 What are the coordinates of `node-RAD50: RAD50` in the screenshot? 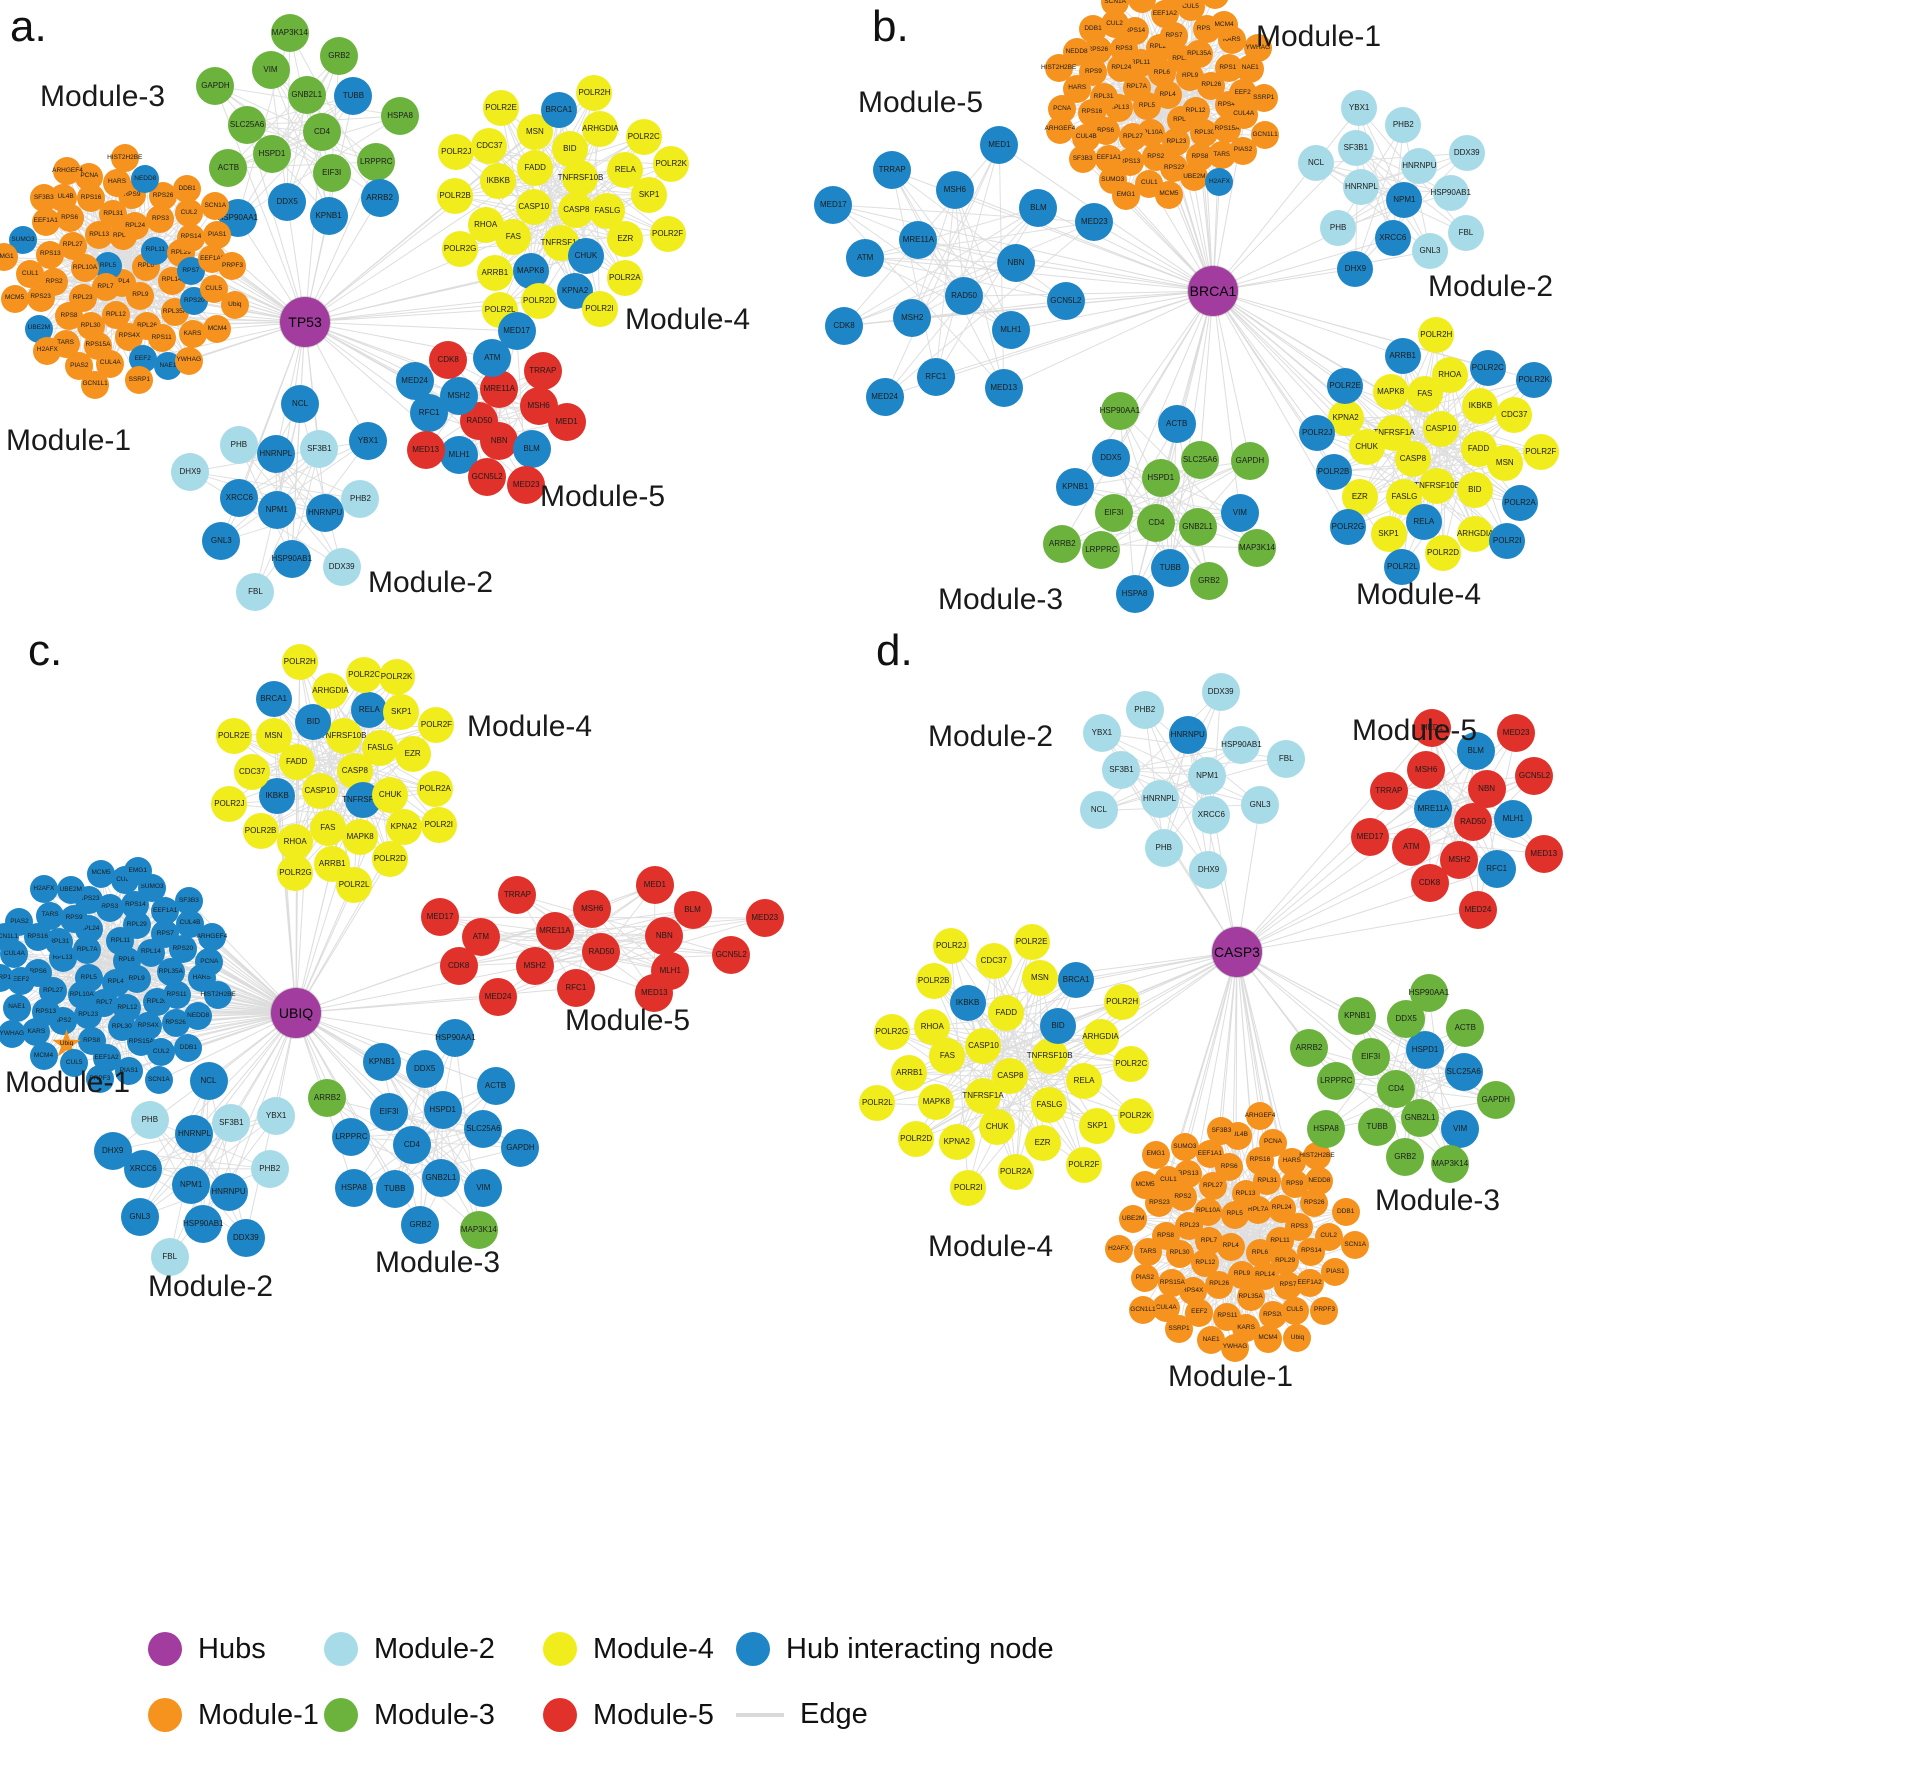 It's located at (1473, 821).